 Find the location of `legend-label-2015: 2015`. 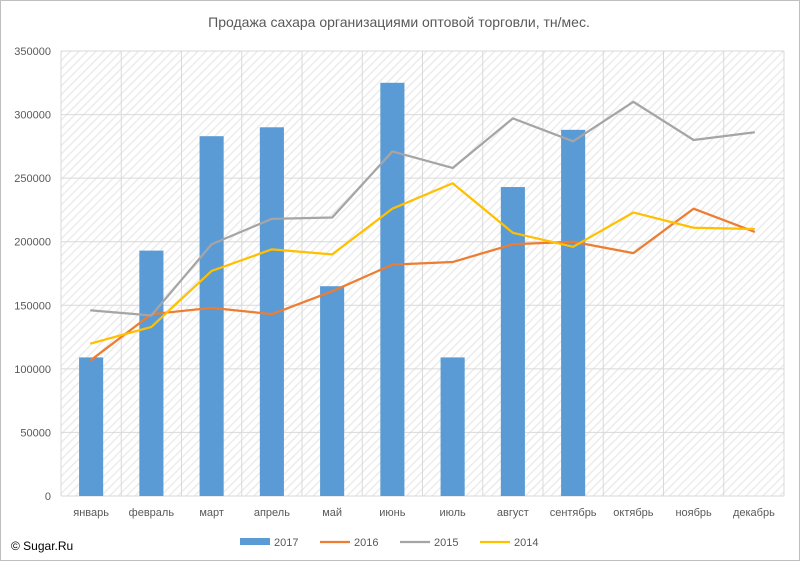

legend-label-2015: 2015 is located at coordinates (446, 543).